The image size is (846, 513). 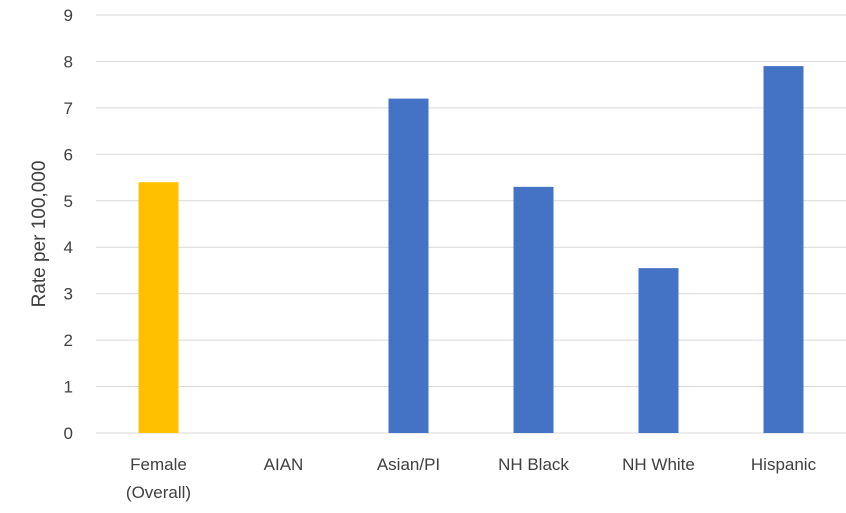 What do you see at coordinates (533, 309) in the screenshot?
I see `bar-nh-black` at bounding box center [533, 309].